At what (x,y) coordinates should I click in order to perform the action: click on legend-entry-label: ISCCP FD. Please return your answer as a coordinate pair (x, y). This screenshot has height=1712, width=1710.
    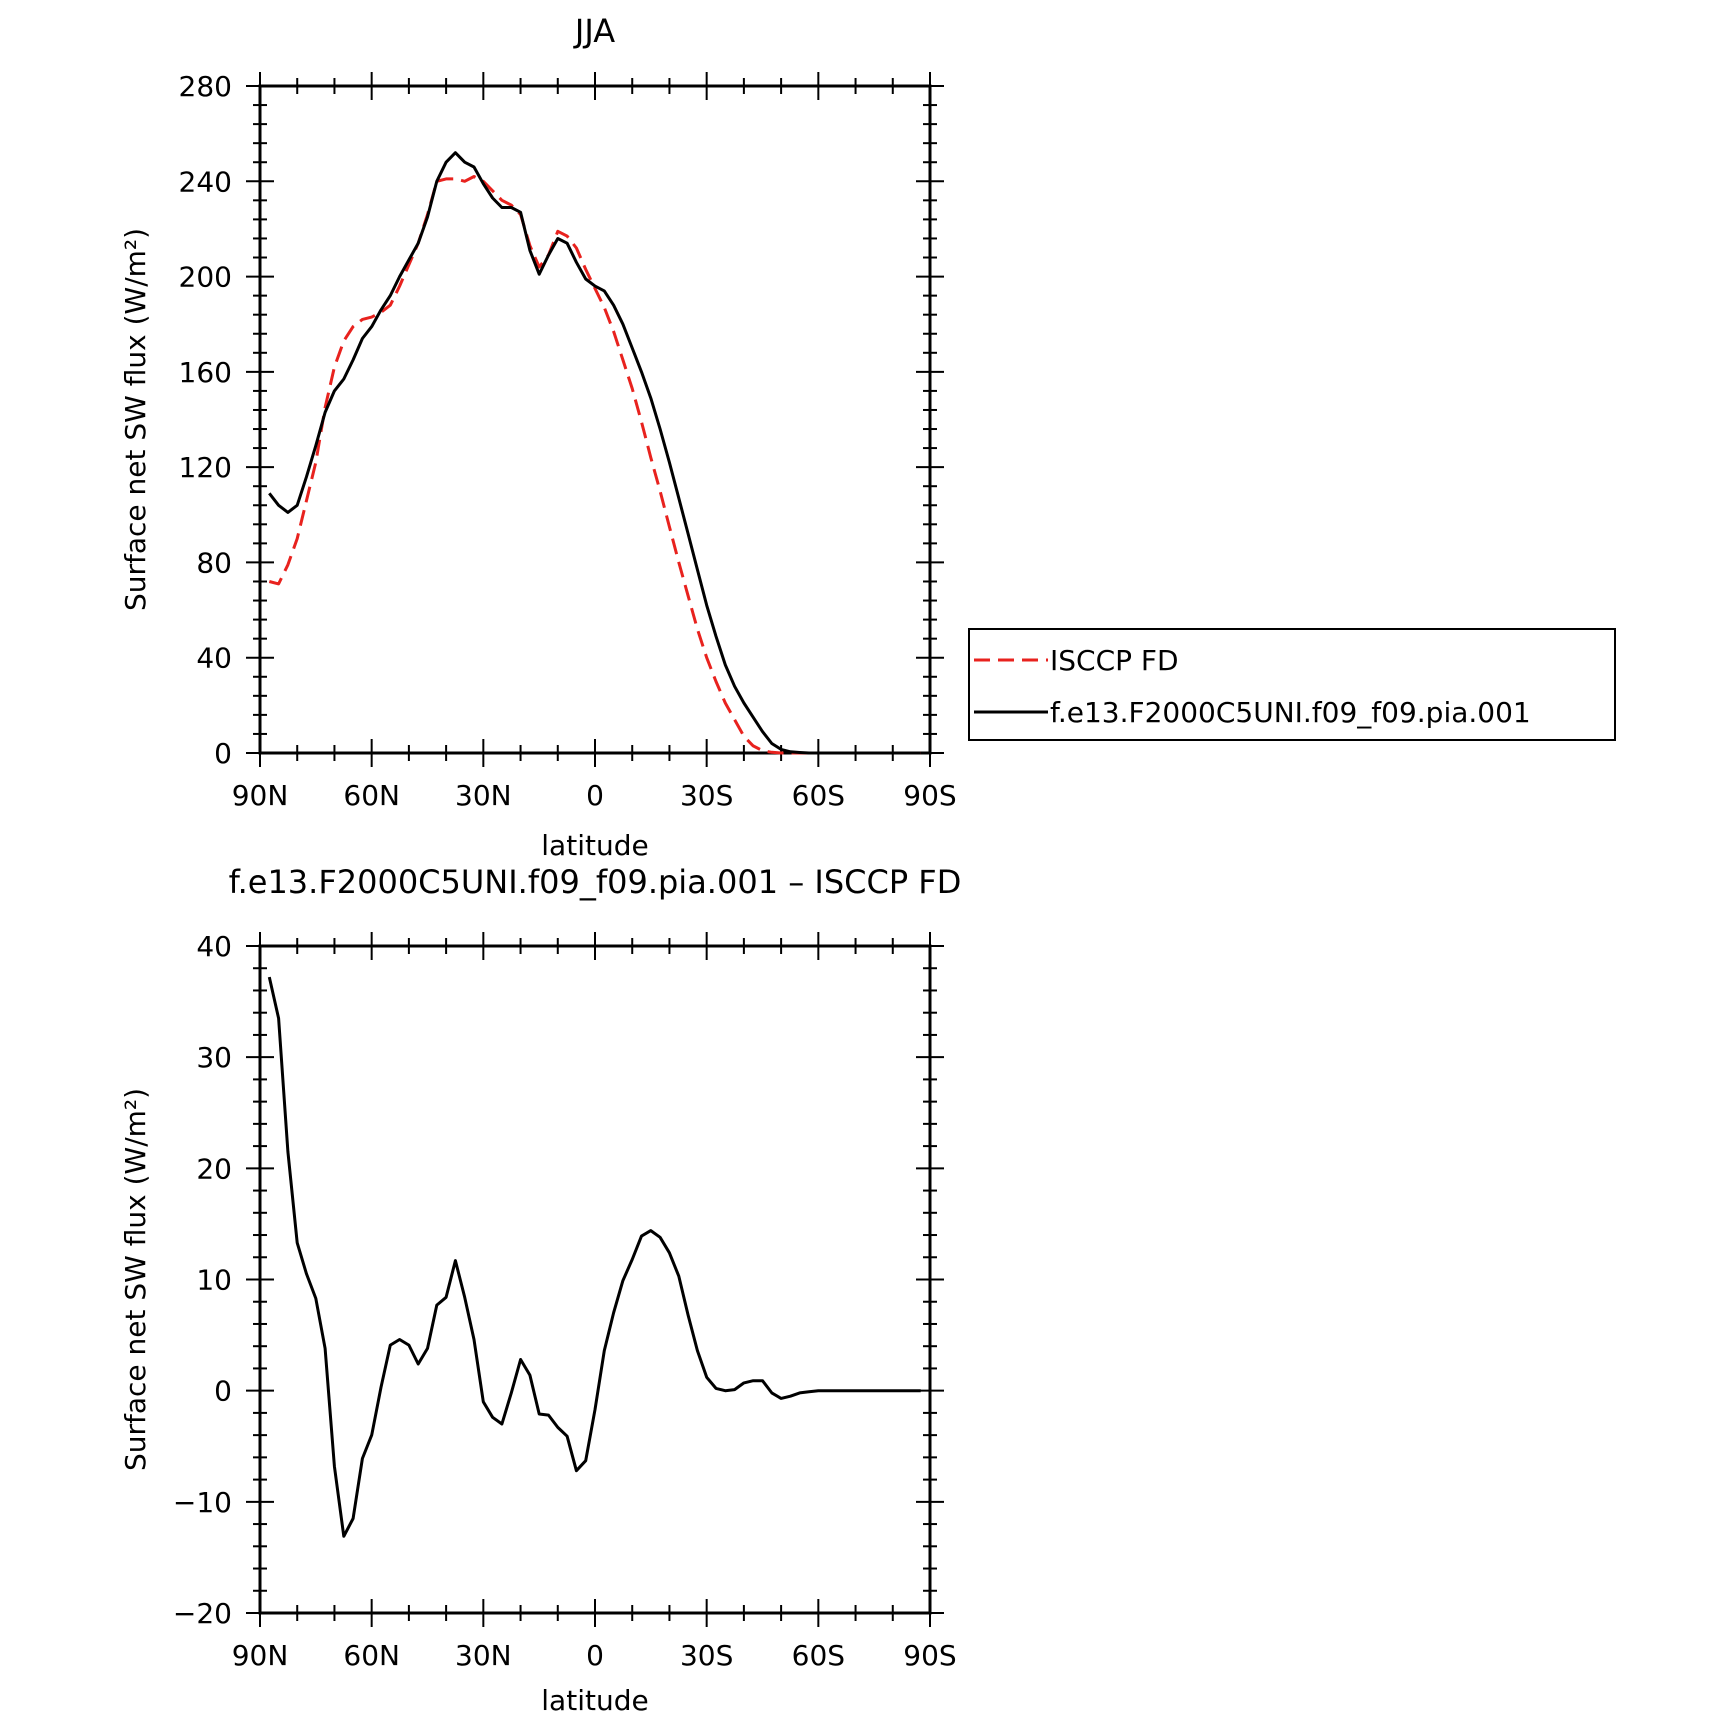
    Looking at the image, I should click on (1114, 660).